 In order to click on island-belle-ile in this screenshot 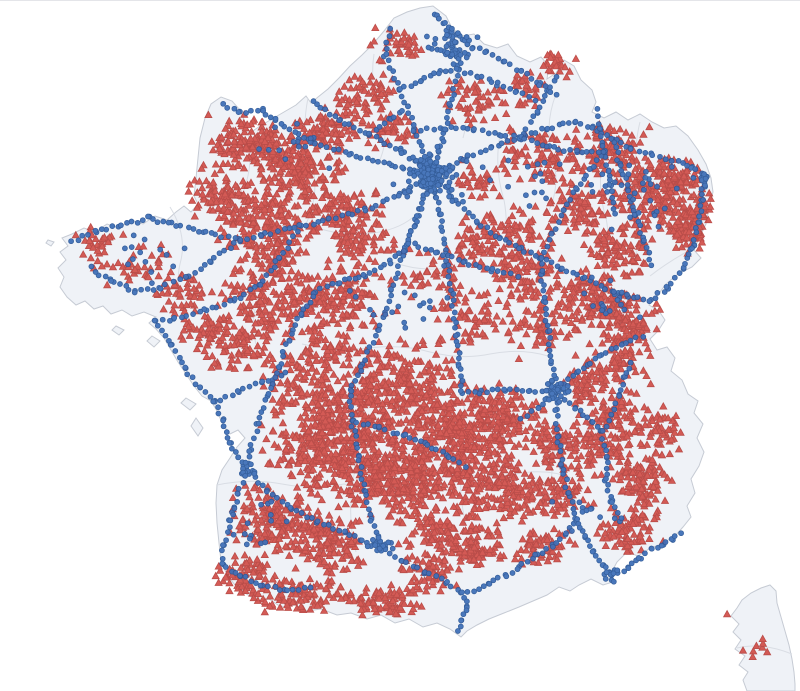, I will do `click(118, 330)`.